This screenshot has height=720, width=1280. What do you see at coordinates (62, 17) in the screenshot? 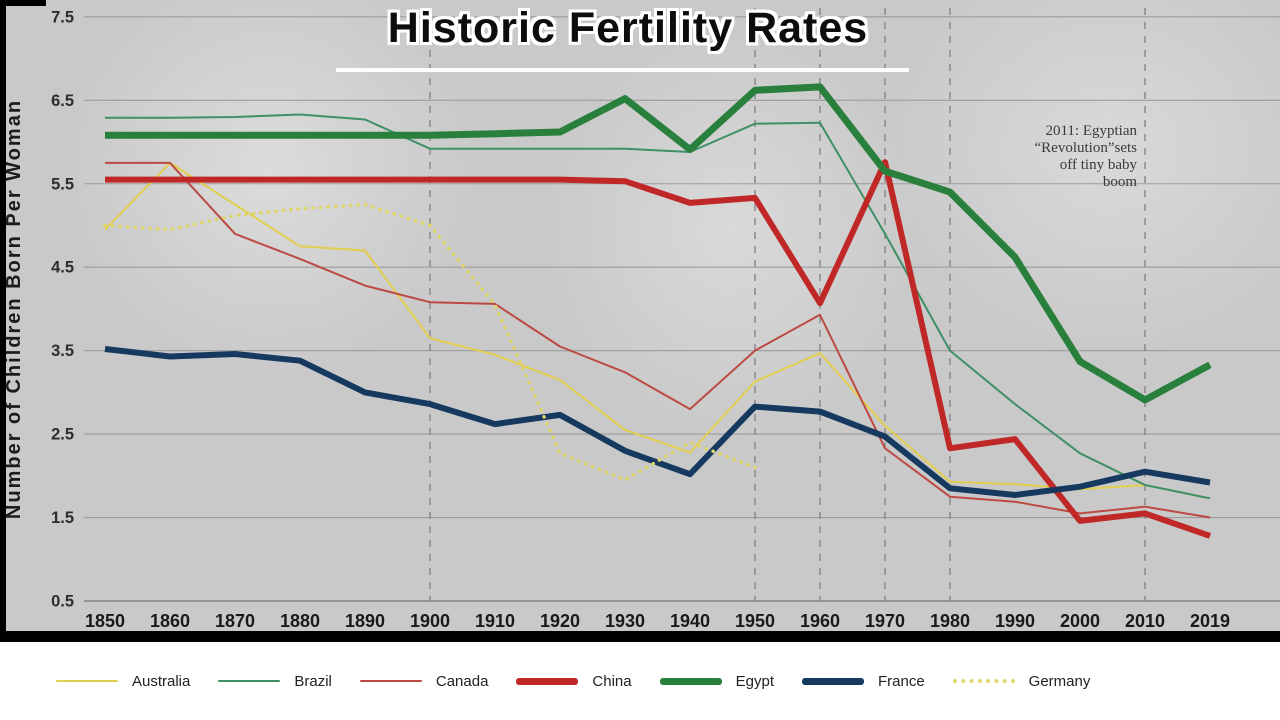
I see `y-tick-label-7.5: 7.5` at bounding box center [62, 17].